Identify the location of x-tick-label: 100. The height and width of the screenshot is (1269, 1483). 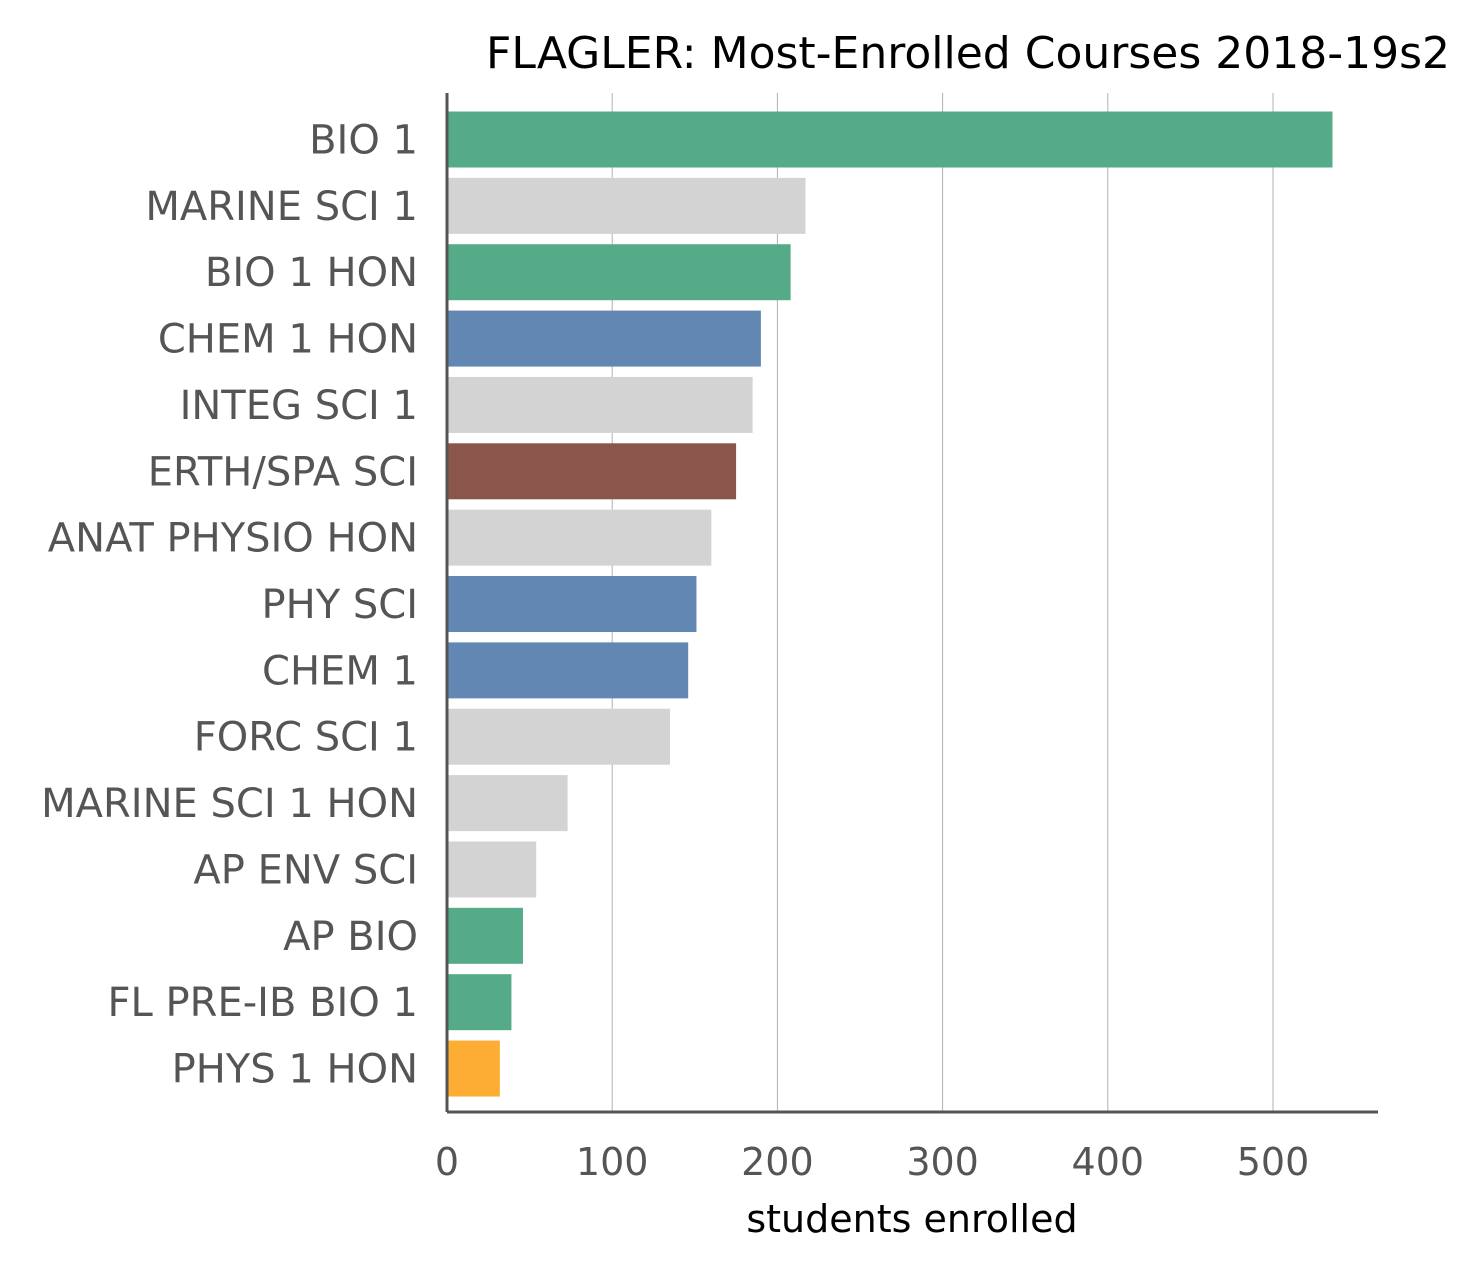
(612, 1162).